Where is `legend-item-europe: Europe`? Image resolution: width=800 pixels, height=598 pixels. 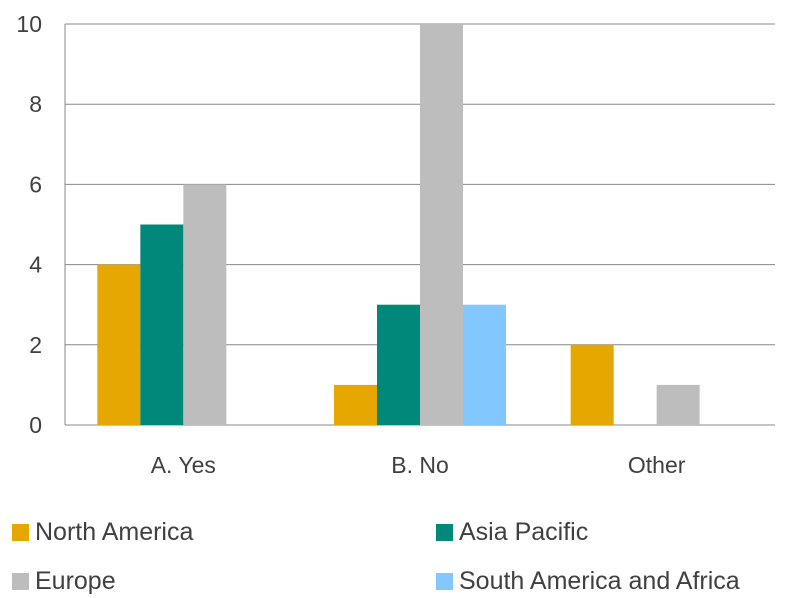 legend-item-europe: Europe is located at coordinates (64, 581).